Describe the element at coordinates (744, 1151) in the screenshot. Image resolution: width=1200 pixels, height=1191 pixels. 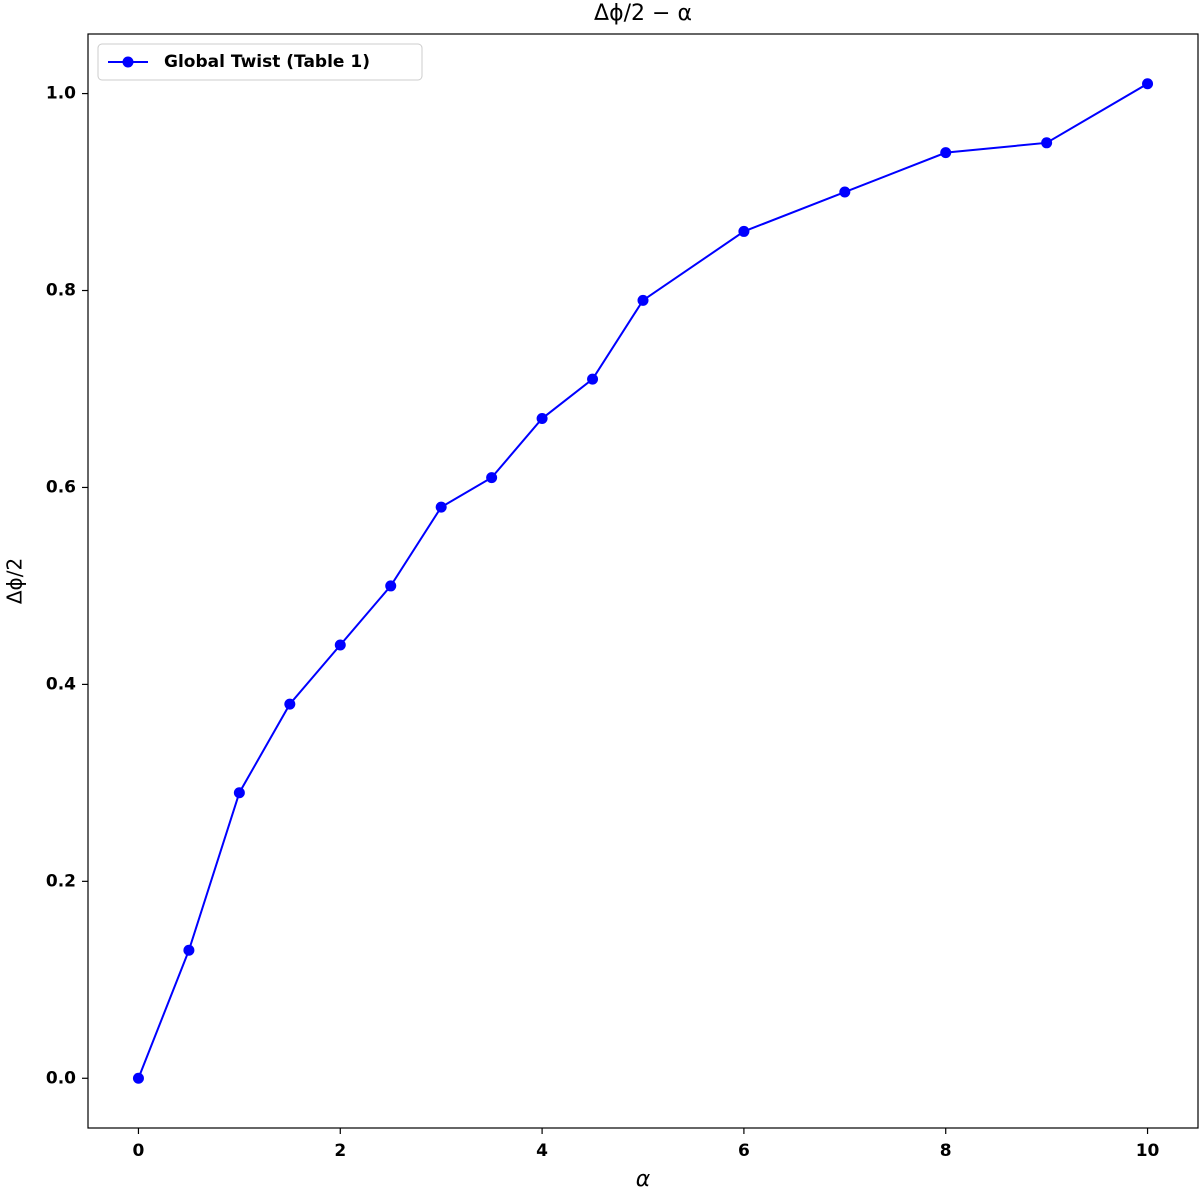
I see `x-tick-label: 6` at that location.